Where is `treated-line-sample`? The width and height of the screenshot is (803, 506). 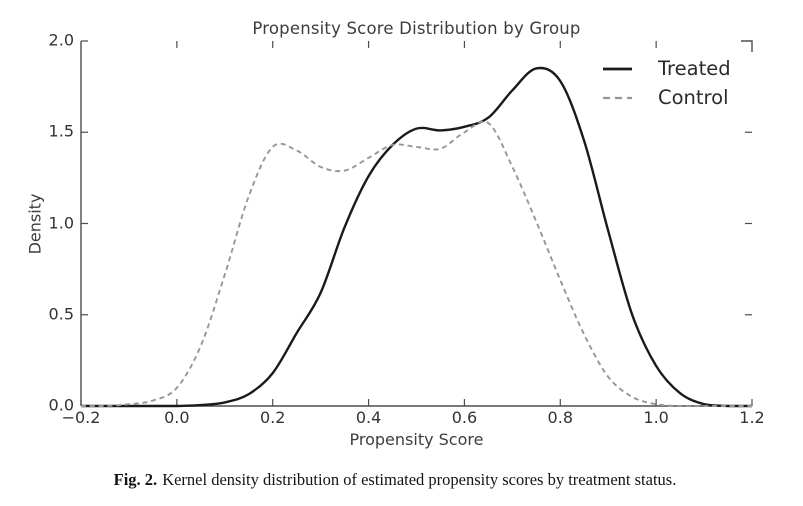 treated-line-sample is located at coordinates (617, 68).